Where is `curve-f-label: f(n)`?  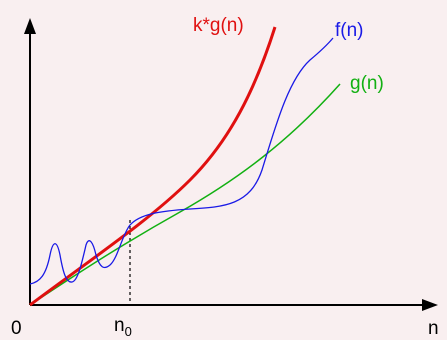 curve-f-label: f(n) is located at coordinates (349, 30).